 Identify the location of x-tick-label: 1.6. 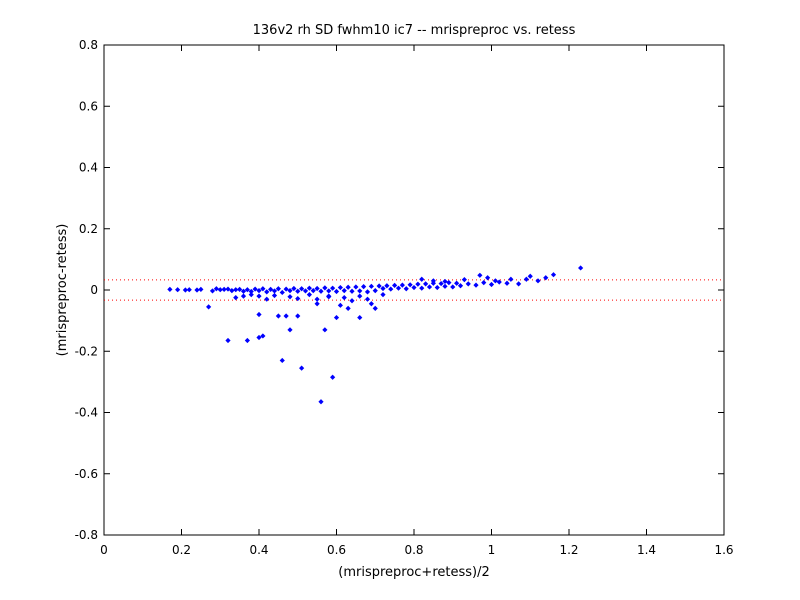
(723, 550).